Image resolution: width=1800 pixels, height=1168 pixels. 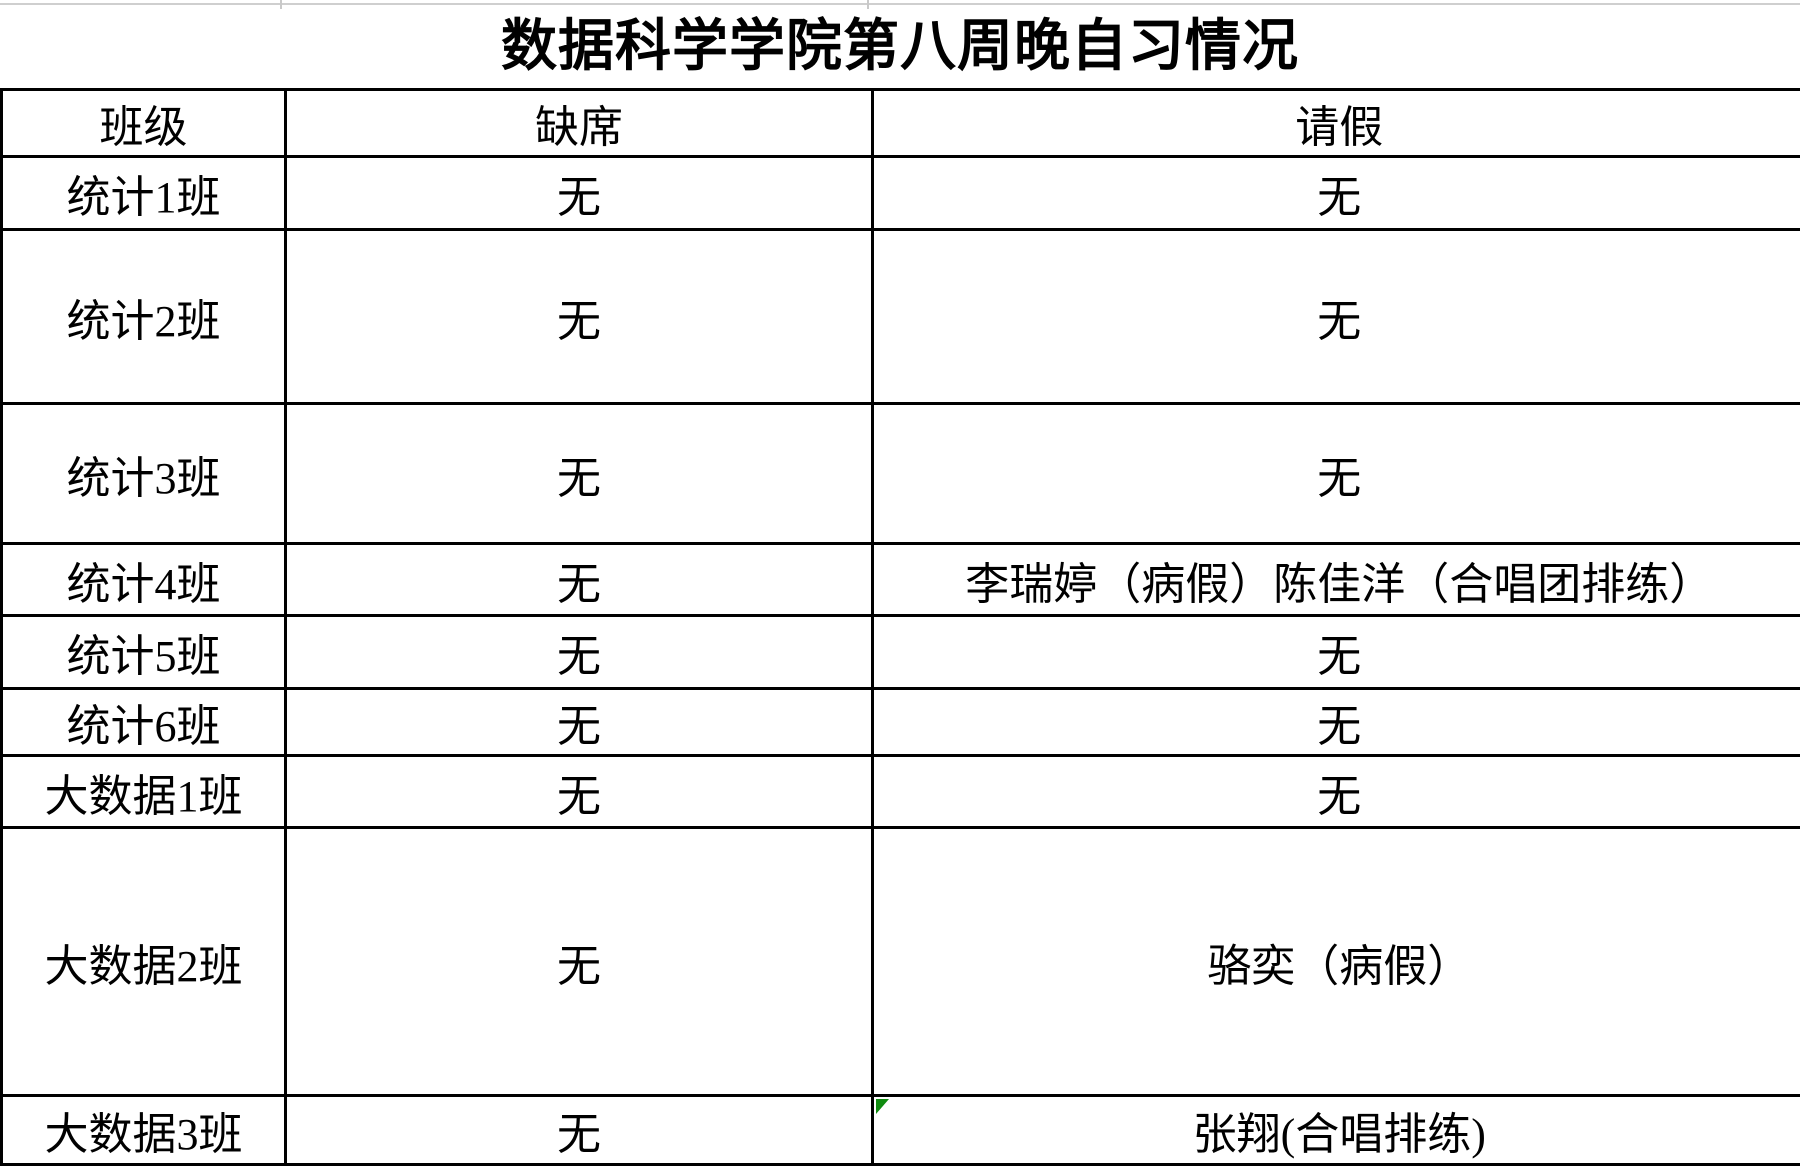 I want to click on top-gridline, so click(x=900, y=4).